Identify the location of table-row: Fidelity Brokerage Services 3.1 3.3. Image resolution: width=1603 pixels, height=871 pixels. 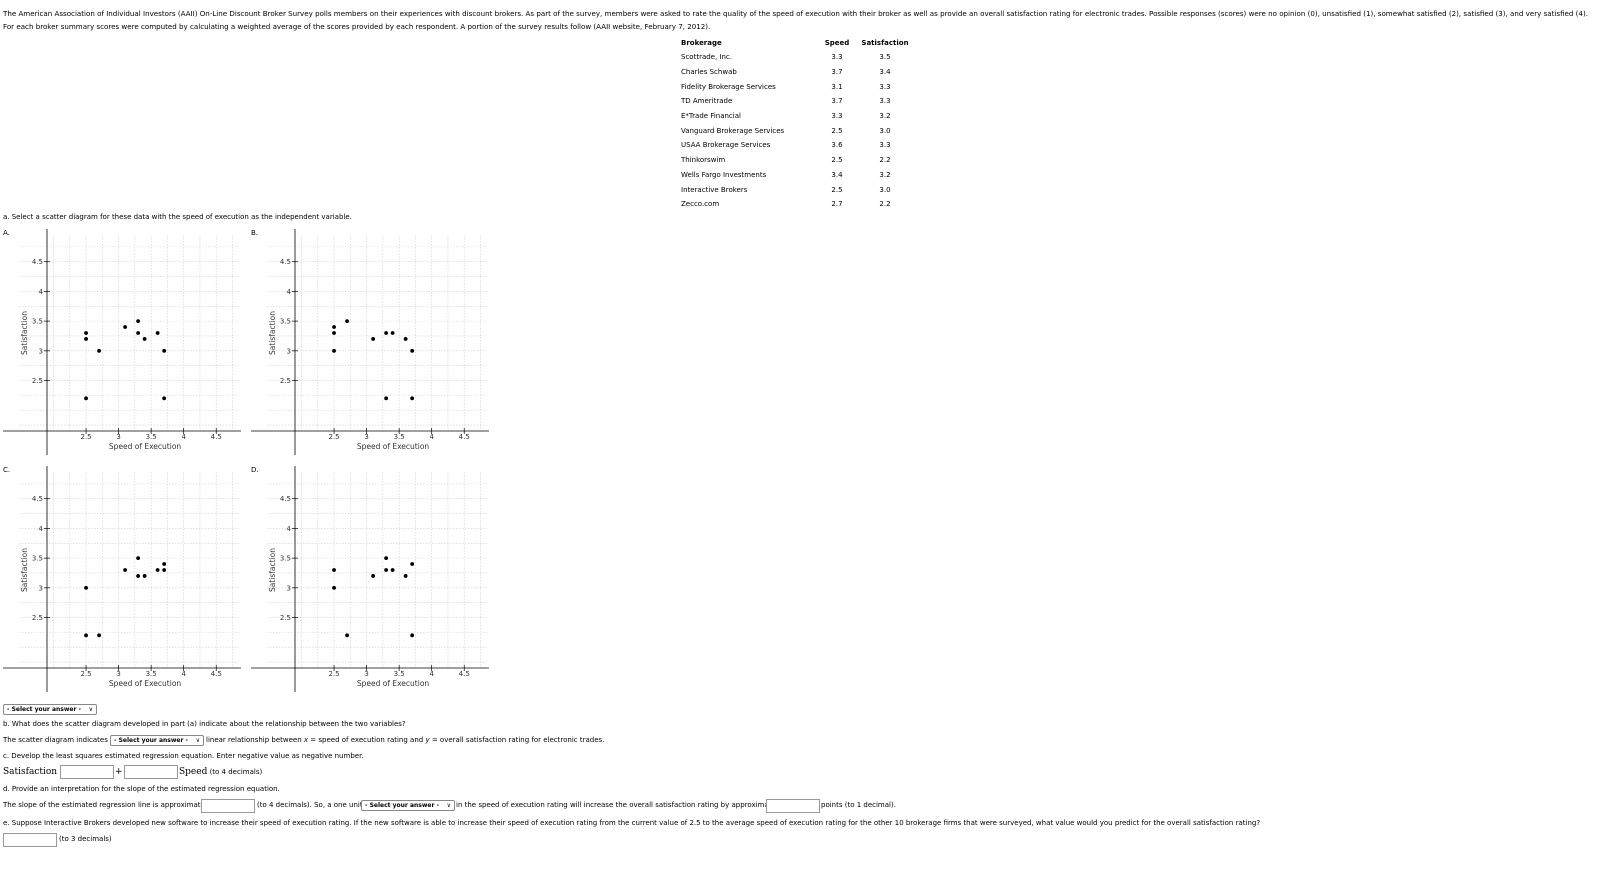
(795, 86).